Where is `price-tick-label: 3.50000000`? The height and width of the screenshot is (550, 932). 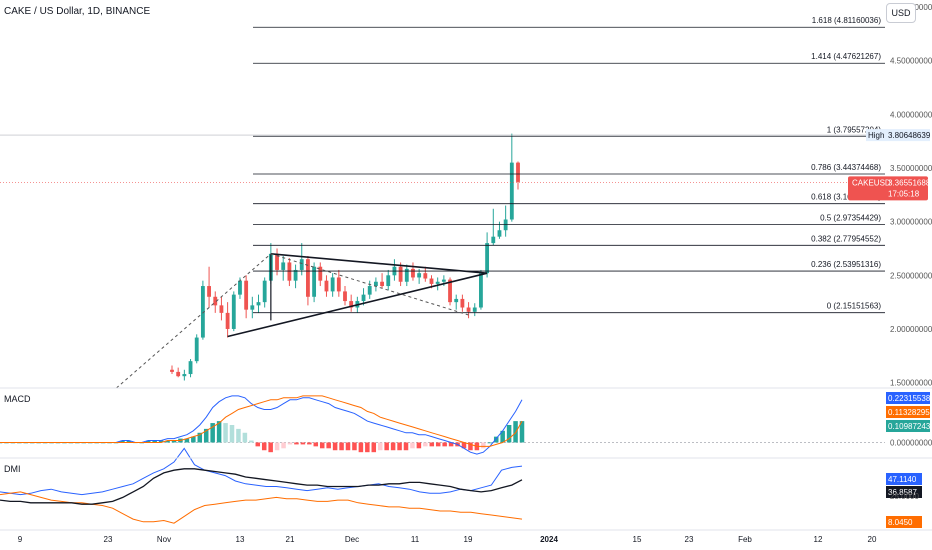 price-tick-label: 3.50000000 is located at coordinates (911, 168).